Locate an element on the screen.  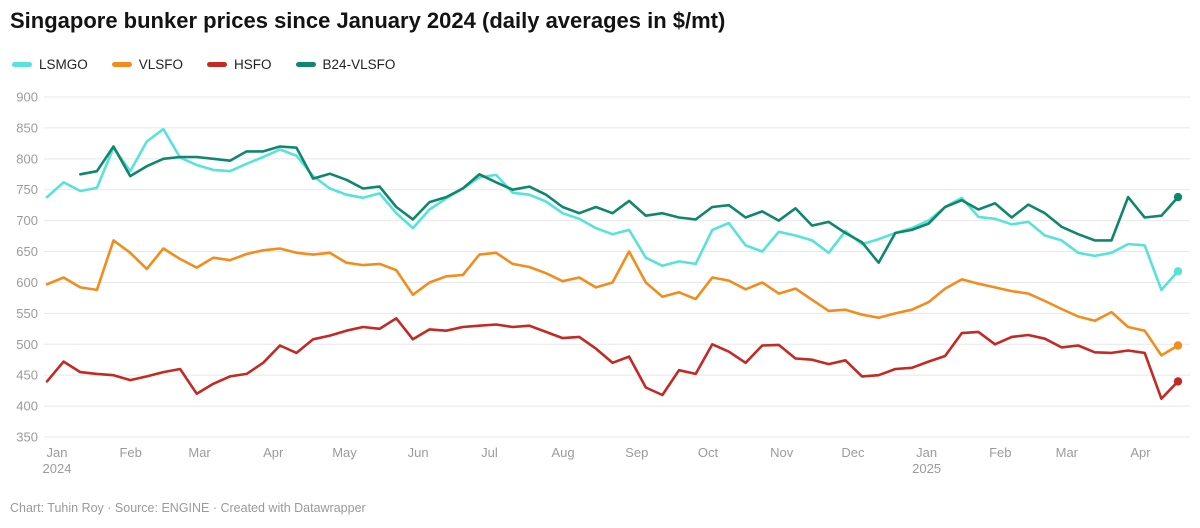
x-axis-label: Aug is located at coordinates (563, 452).